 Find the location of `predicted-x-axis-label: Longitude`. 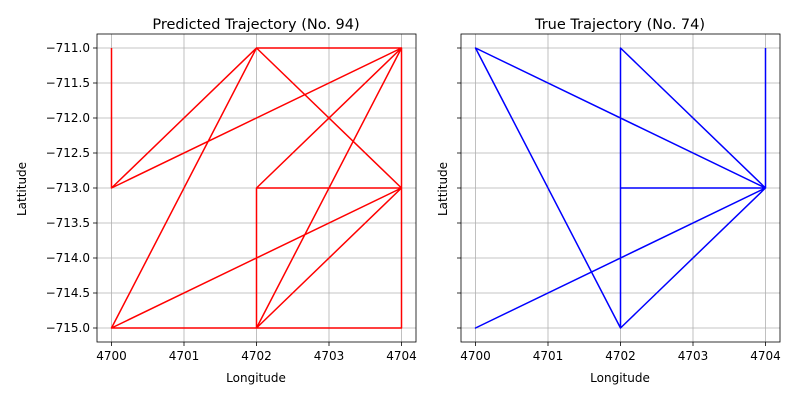

predicted-x-axis-label: Longitude is located at coordinates (256, 378).